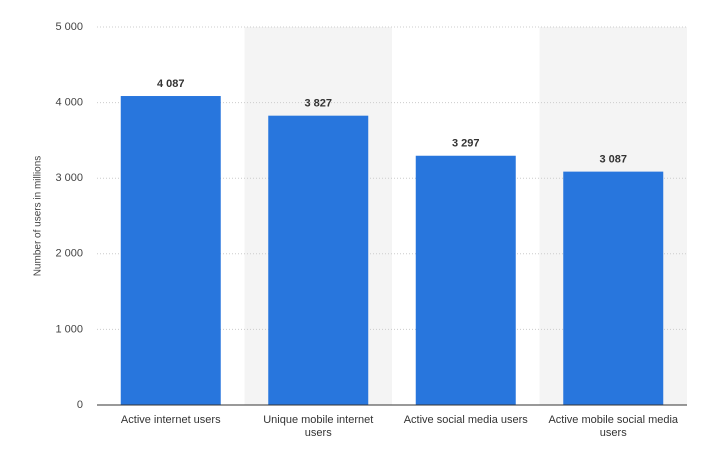 The image size is (718, 461). Describe the element at coordinates (613, 426) in the screenshot. I see `x-tick-label: Active mobile social media users` at that location.